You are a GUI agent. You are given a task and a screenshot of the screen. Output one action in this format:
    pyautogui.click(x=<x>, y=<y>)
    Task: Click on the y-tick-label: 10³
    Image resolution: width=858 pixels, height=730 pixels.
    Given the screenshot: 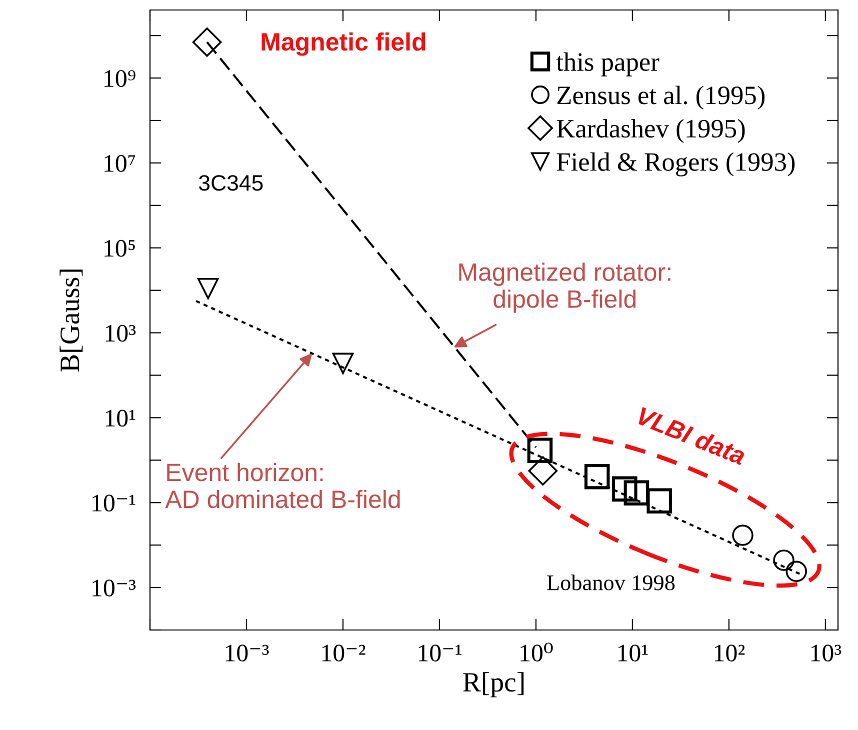 What is the action you would take?
    pyautogui.click(x=121, y=333)
    